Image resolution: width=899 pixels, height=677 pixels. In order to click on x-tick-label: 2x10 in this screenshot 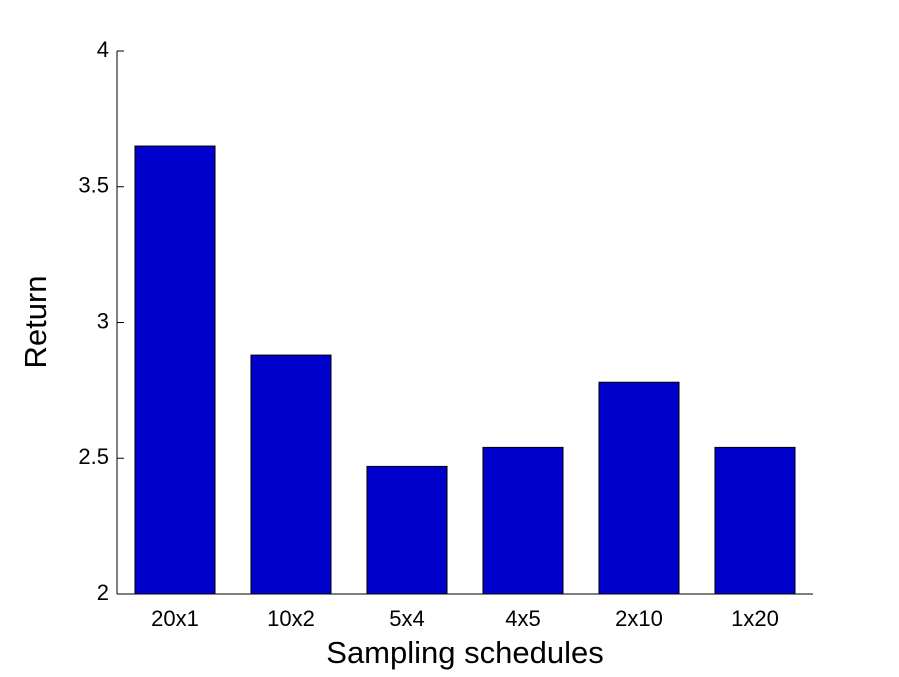, I will do `click(639, 618)`.